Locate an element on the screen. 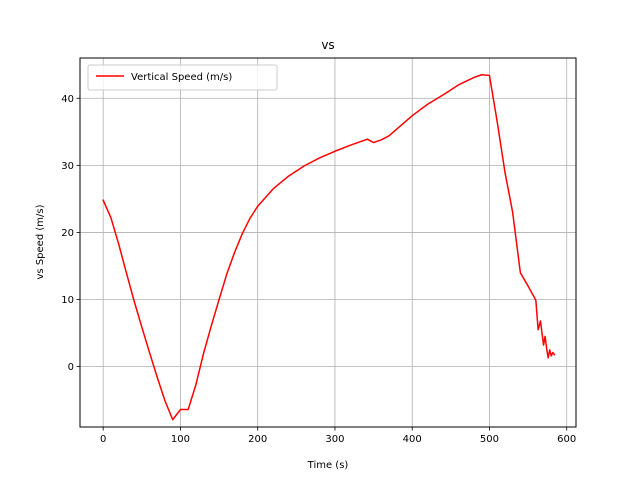 This screenshot has width=640, height=484. y-tick-label: 0 is located at coordinates (71, 367).